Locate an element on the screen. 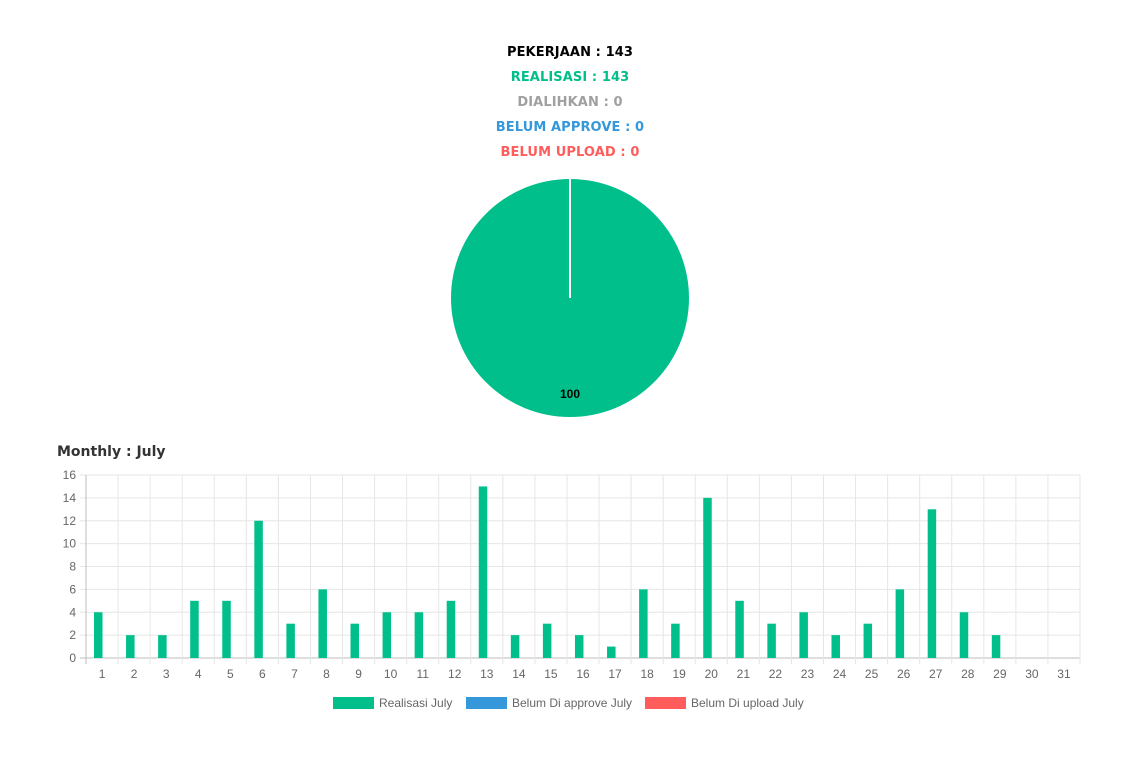 This screenshot has width=1140, height=764. x-tick-label: 26 is located at coordinates (904, 674).